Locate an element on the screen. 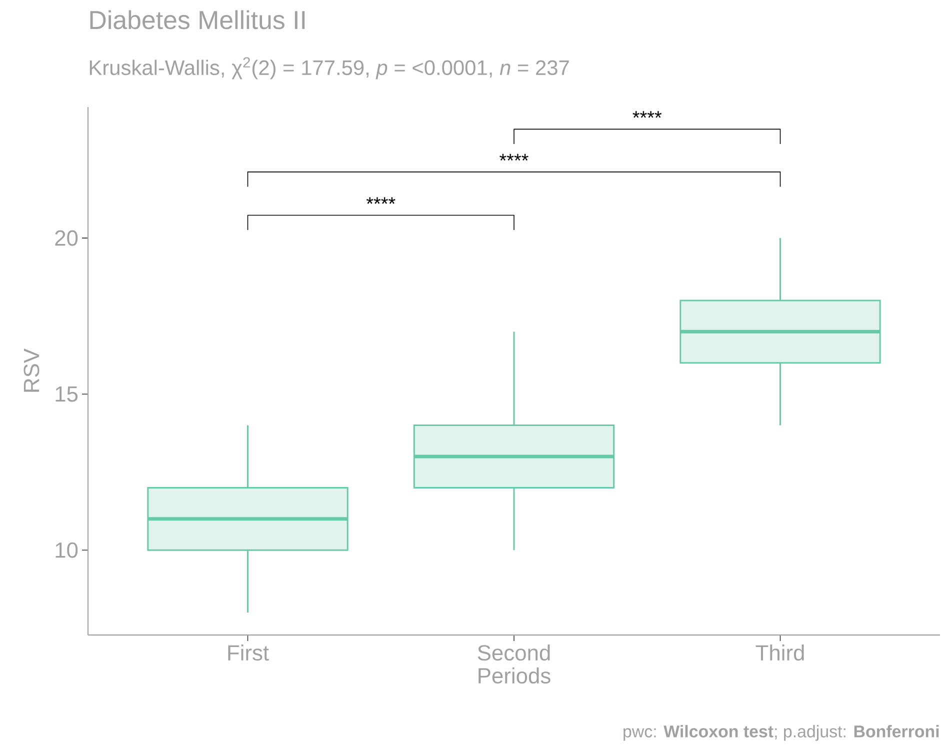 This screenshot has height=747, width=945. x-axis-title: Periods is located at coordinates (514, 675).